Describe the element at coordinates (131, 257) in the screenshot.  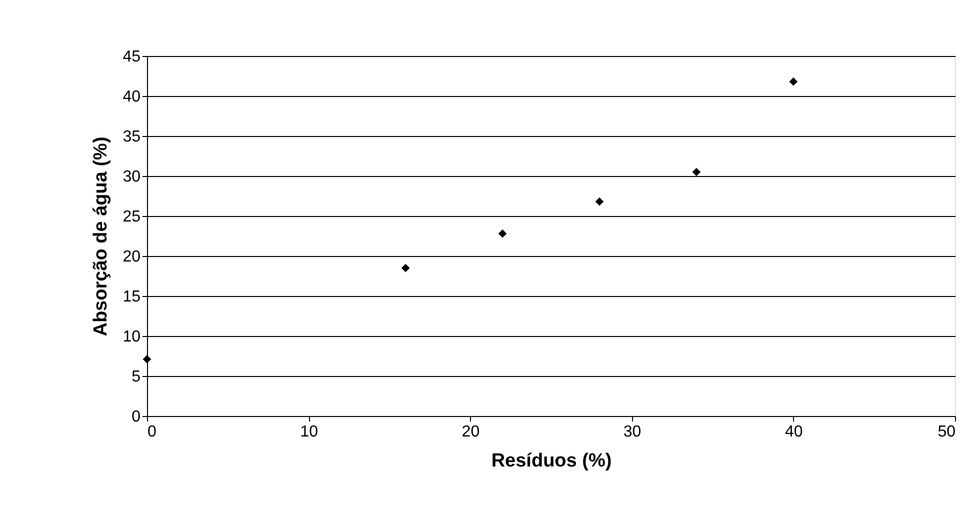
I see `y-tick-label: 20` at that location.